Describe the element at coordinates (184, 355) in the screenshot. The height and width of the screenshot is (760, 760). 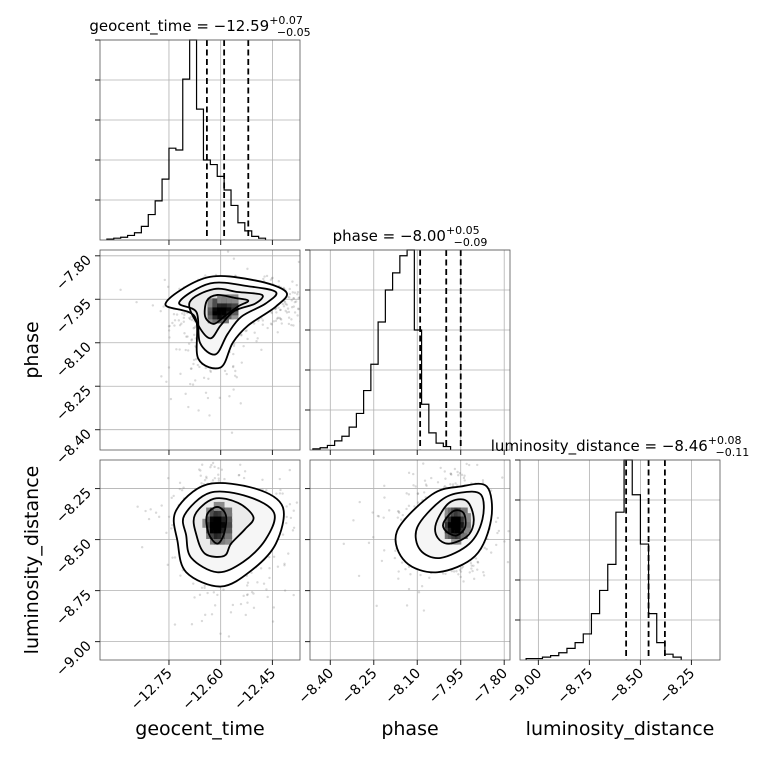
I see `axis-ticks` at that location.